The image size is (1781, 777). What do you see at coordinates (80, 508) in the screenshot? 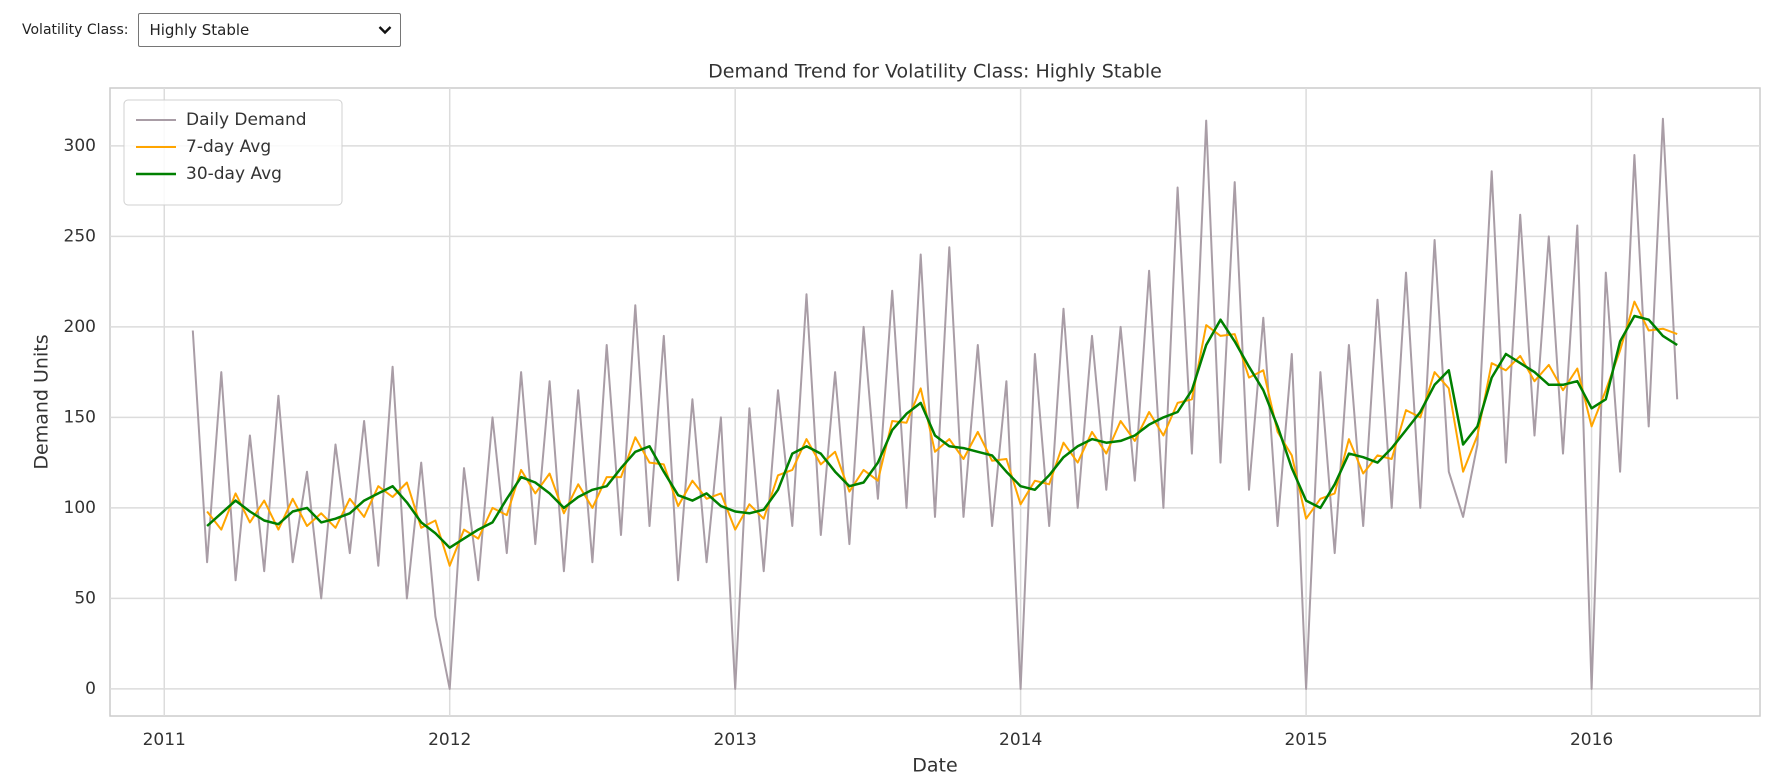
I see `y-tick-label: 100` at bounding box center [80, 508].